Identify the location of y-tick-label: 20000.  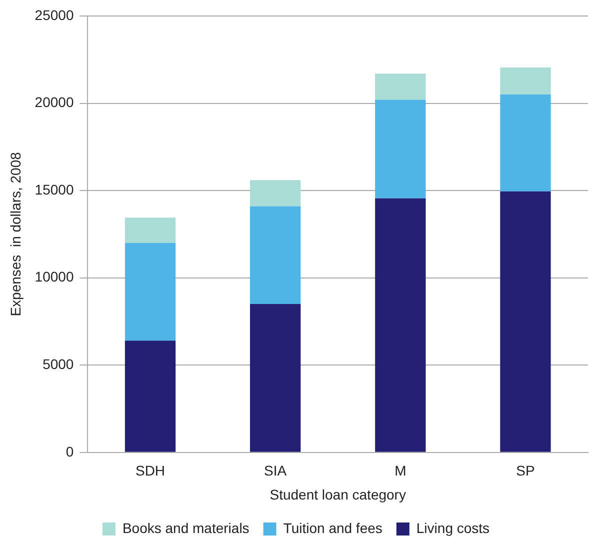
(54, 102).